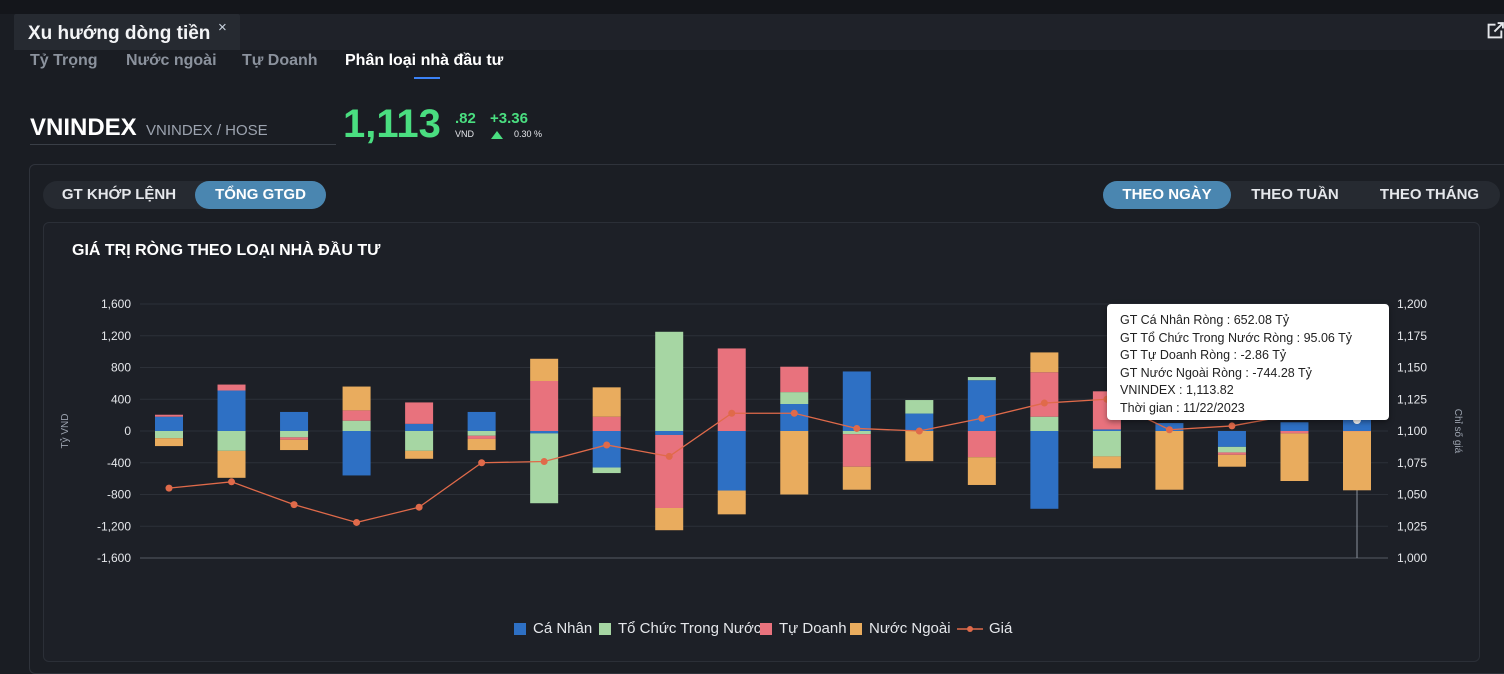  I want to click on y-tick-label: 1,200, so click(116, 336).